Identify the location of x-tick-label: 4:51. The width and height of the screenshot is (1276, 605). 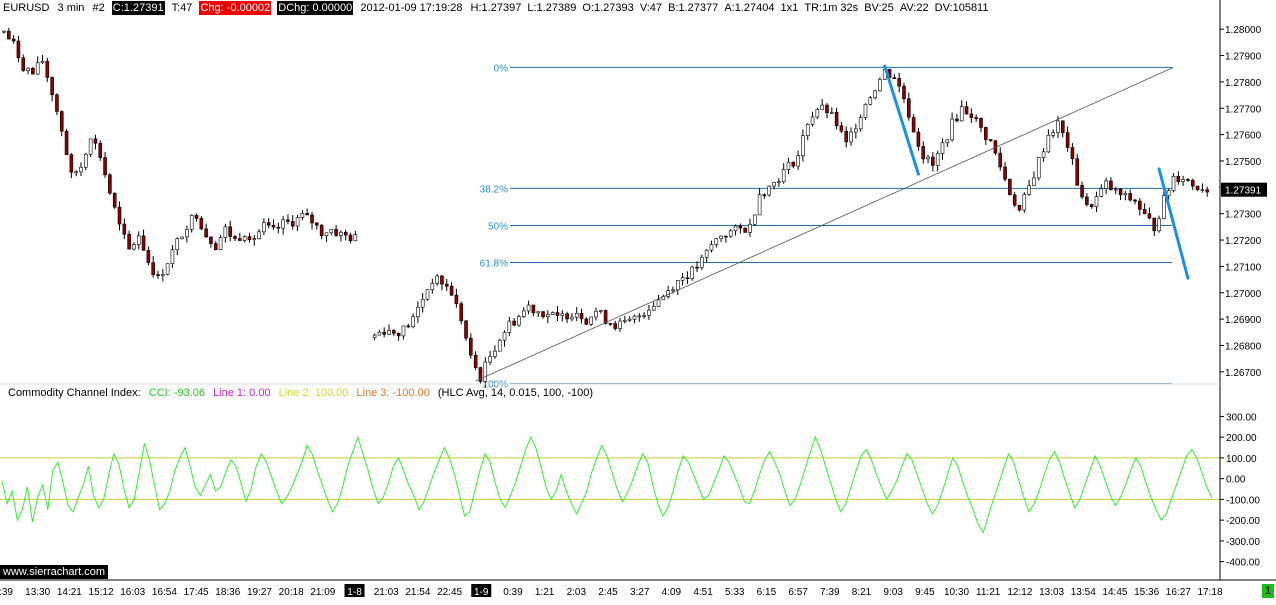
(703, 592).